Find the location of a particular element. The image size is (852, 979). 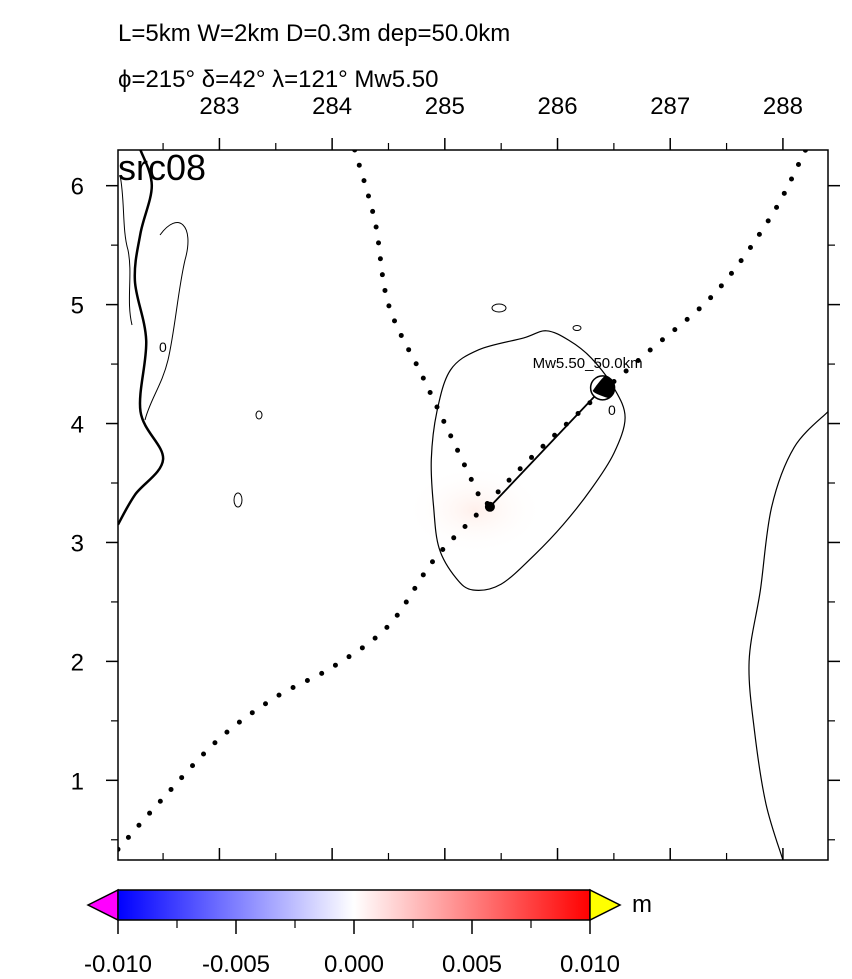

fault-trace-line is located at coordinates (546, 447).